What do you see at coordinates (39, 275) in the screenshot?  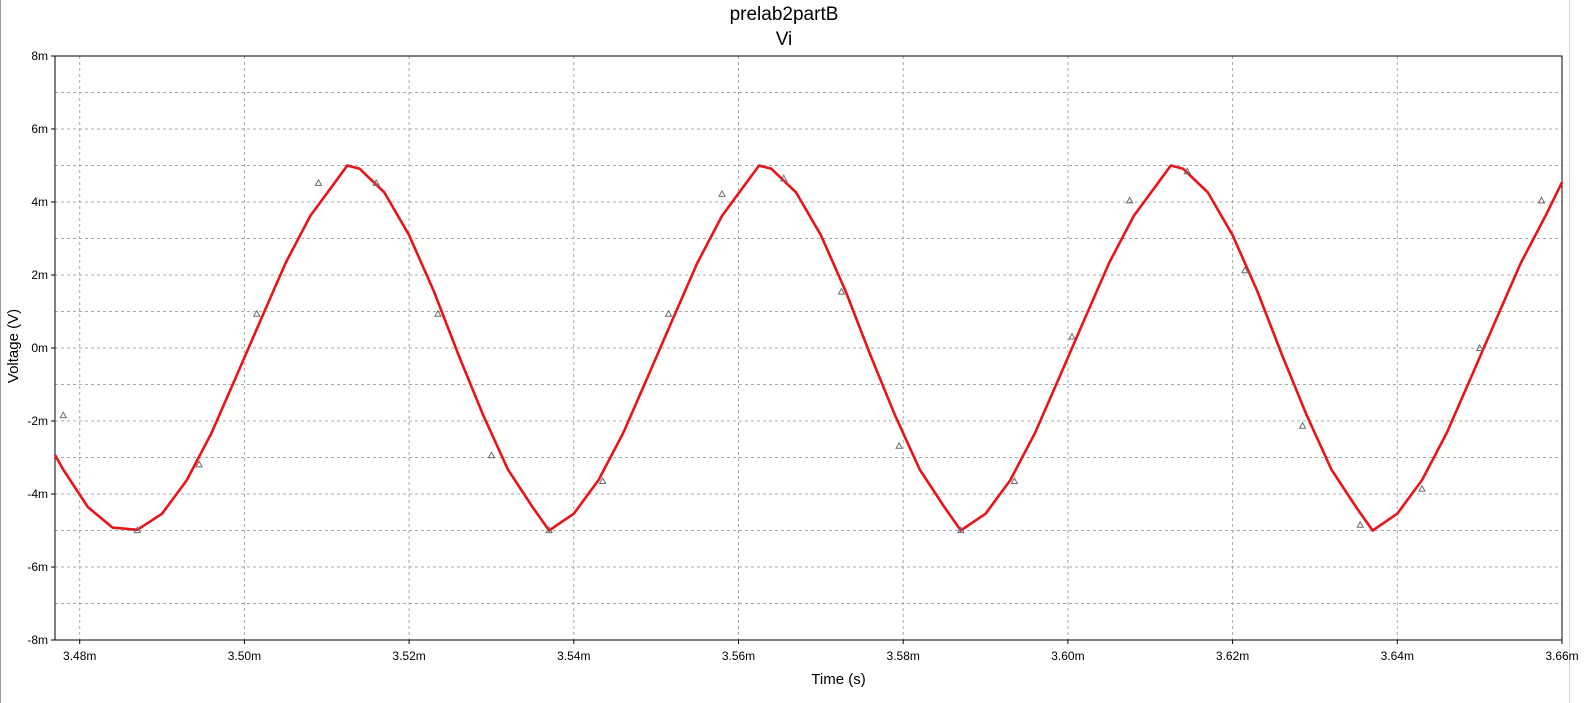 I see `y-tick-label: 2m` at bounding box center [39, 275].